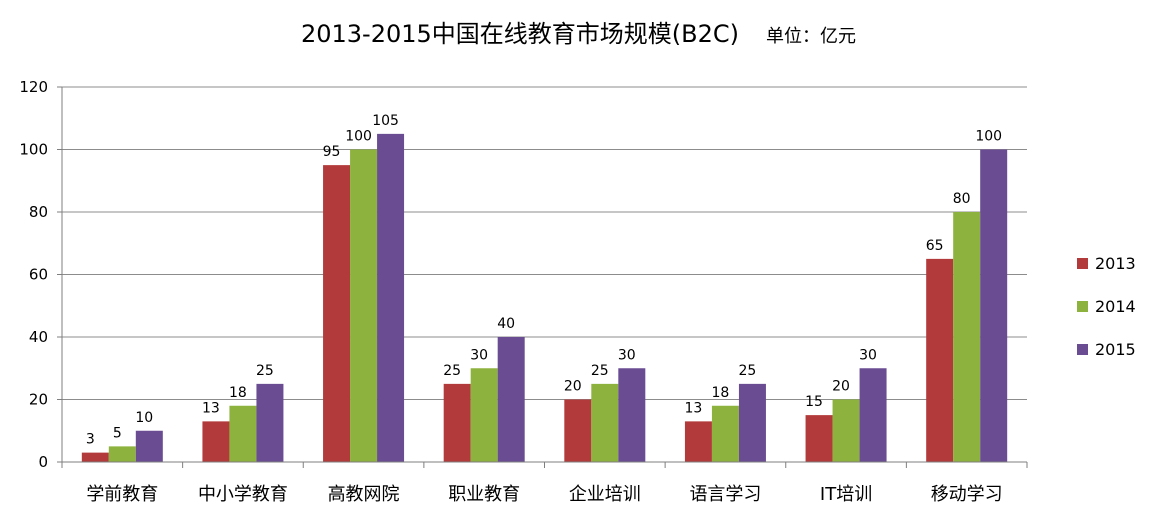 Image resolution: width=1150 pixels, height=522 pixels. Describe the element at coordinates (122, 494) in the screenshot. I see `x-tick-label: 学前教育` at that location.